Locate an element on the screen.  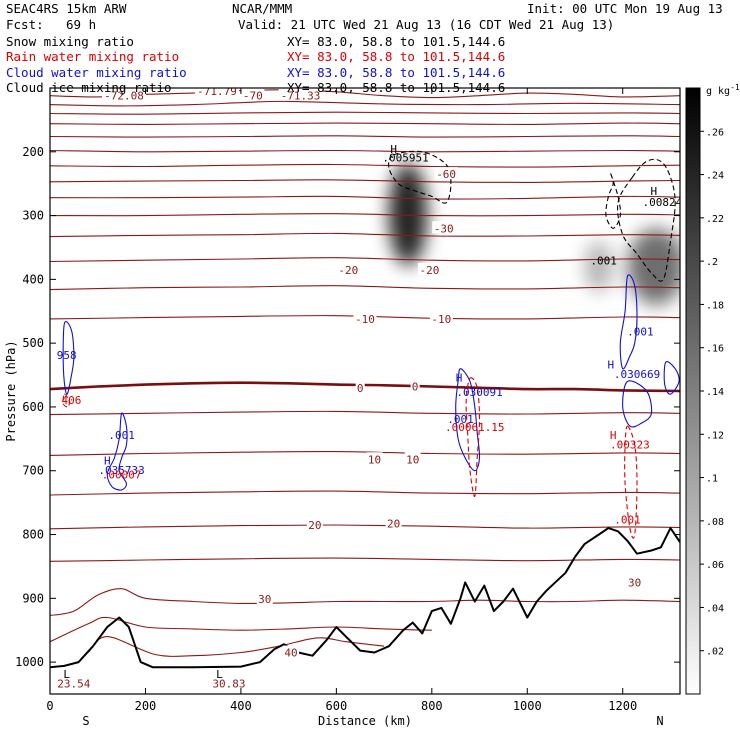
isotherm-m40 is located at coordinates (365, 165).